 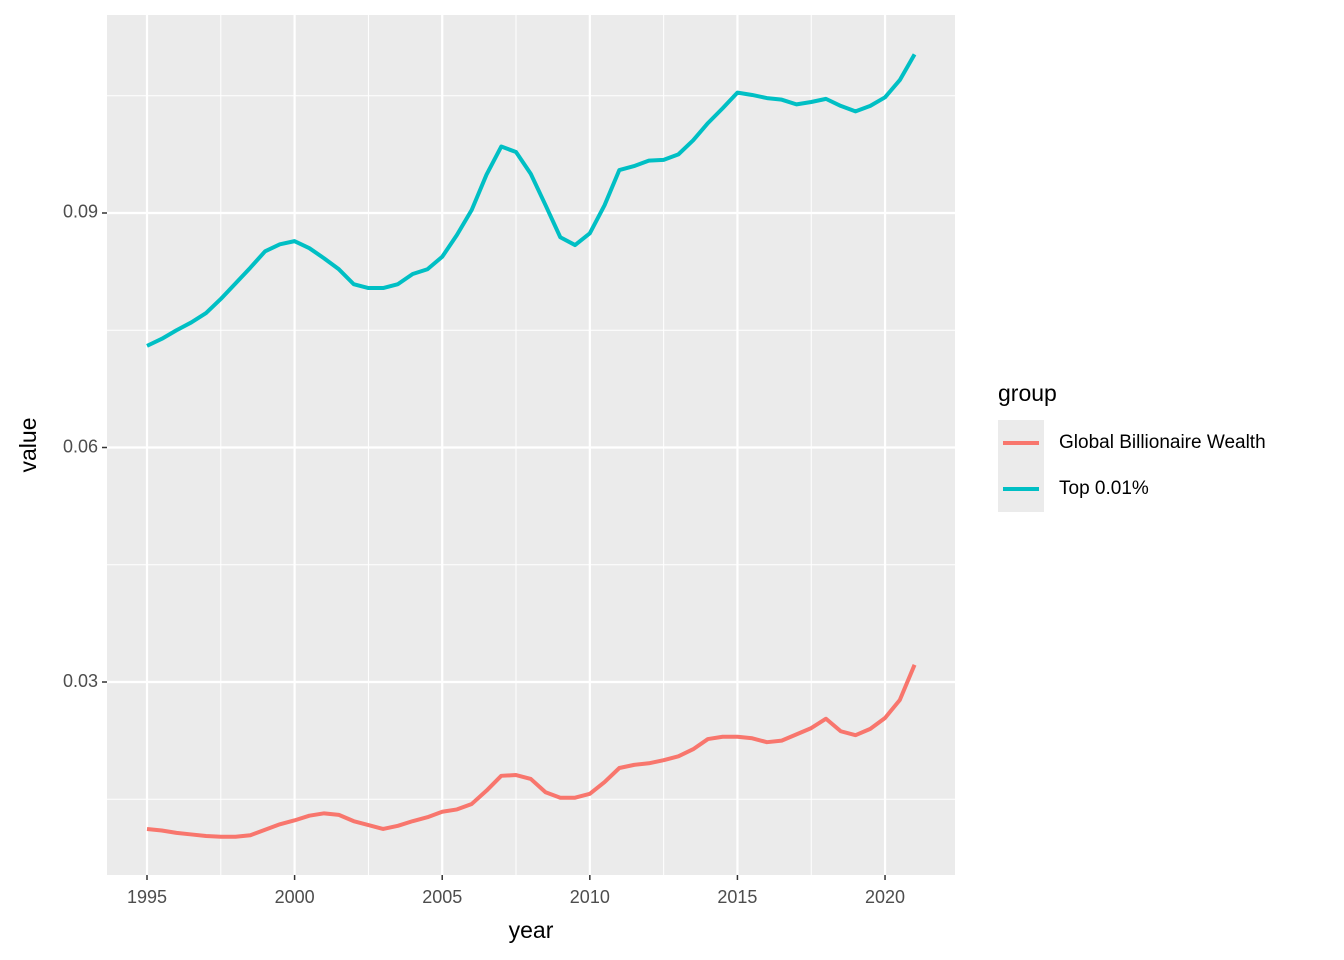 I want to click on y-tick-label: 0.03, so click(x=80, y=681).